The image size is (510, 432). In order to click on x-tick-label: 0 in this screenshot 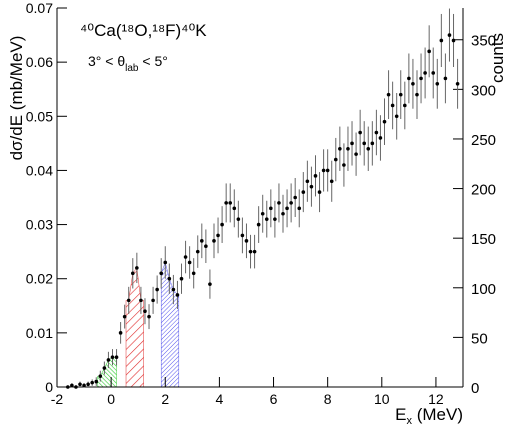, I will do `click(111, 399)`.